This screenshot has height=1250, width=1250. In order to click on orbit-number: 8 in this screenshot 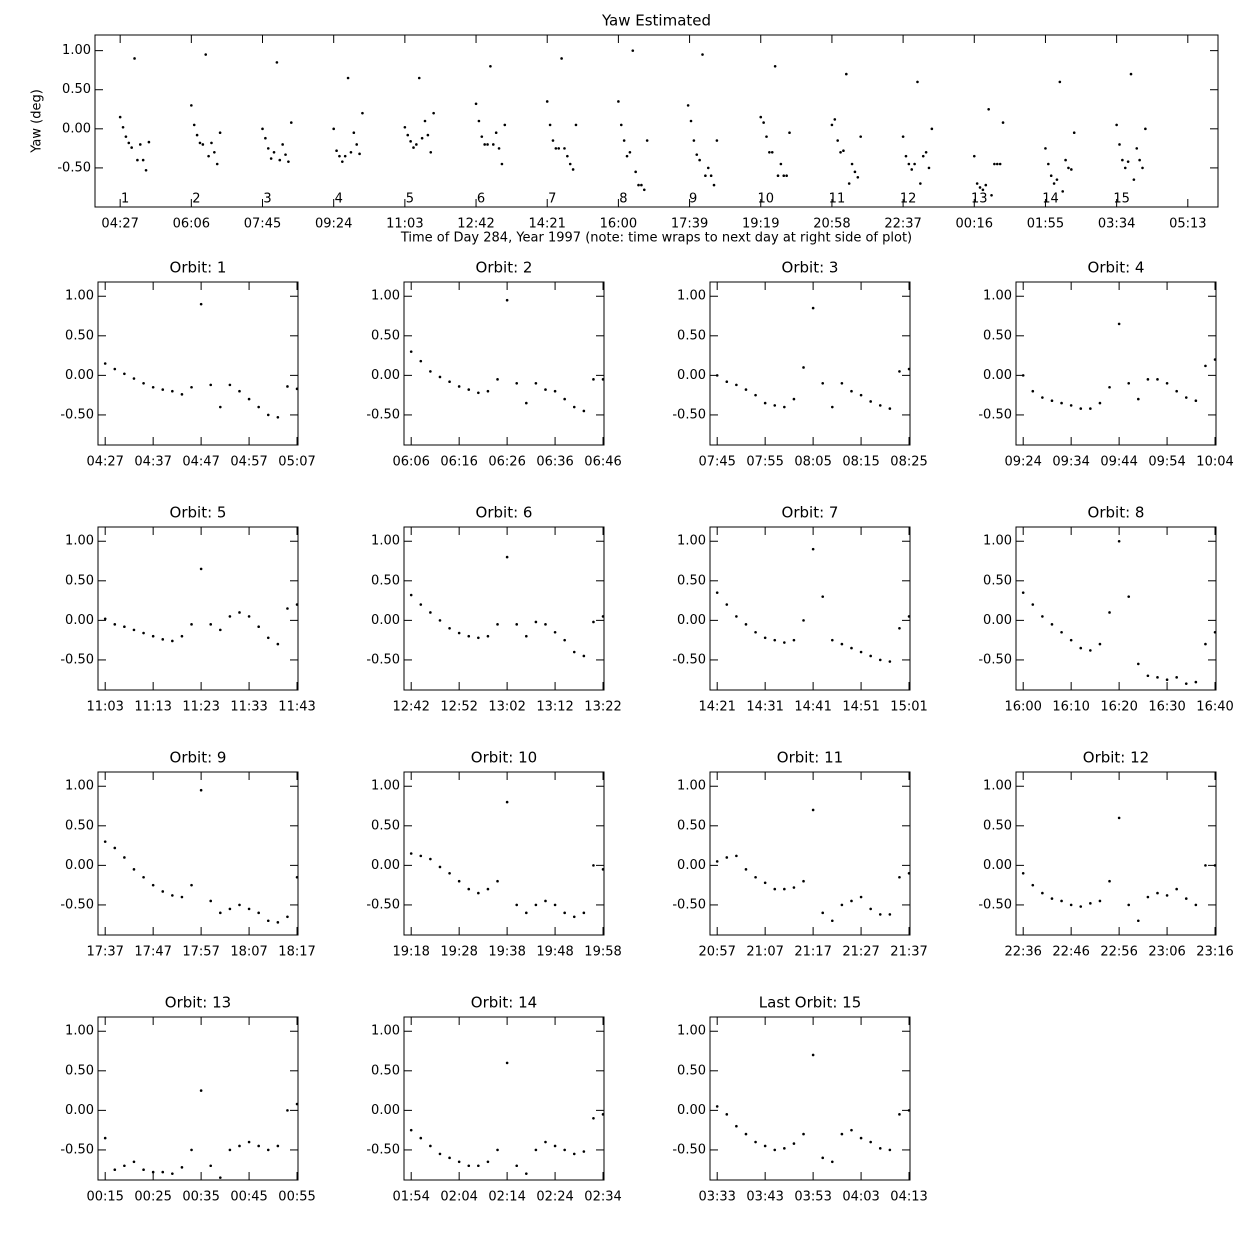, I will do `click(623, 199)`.